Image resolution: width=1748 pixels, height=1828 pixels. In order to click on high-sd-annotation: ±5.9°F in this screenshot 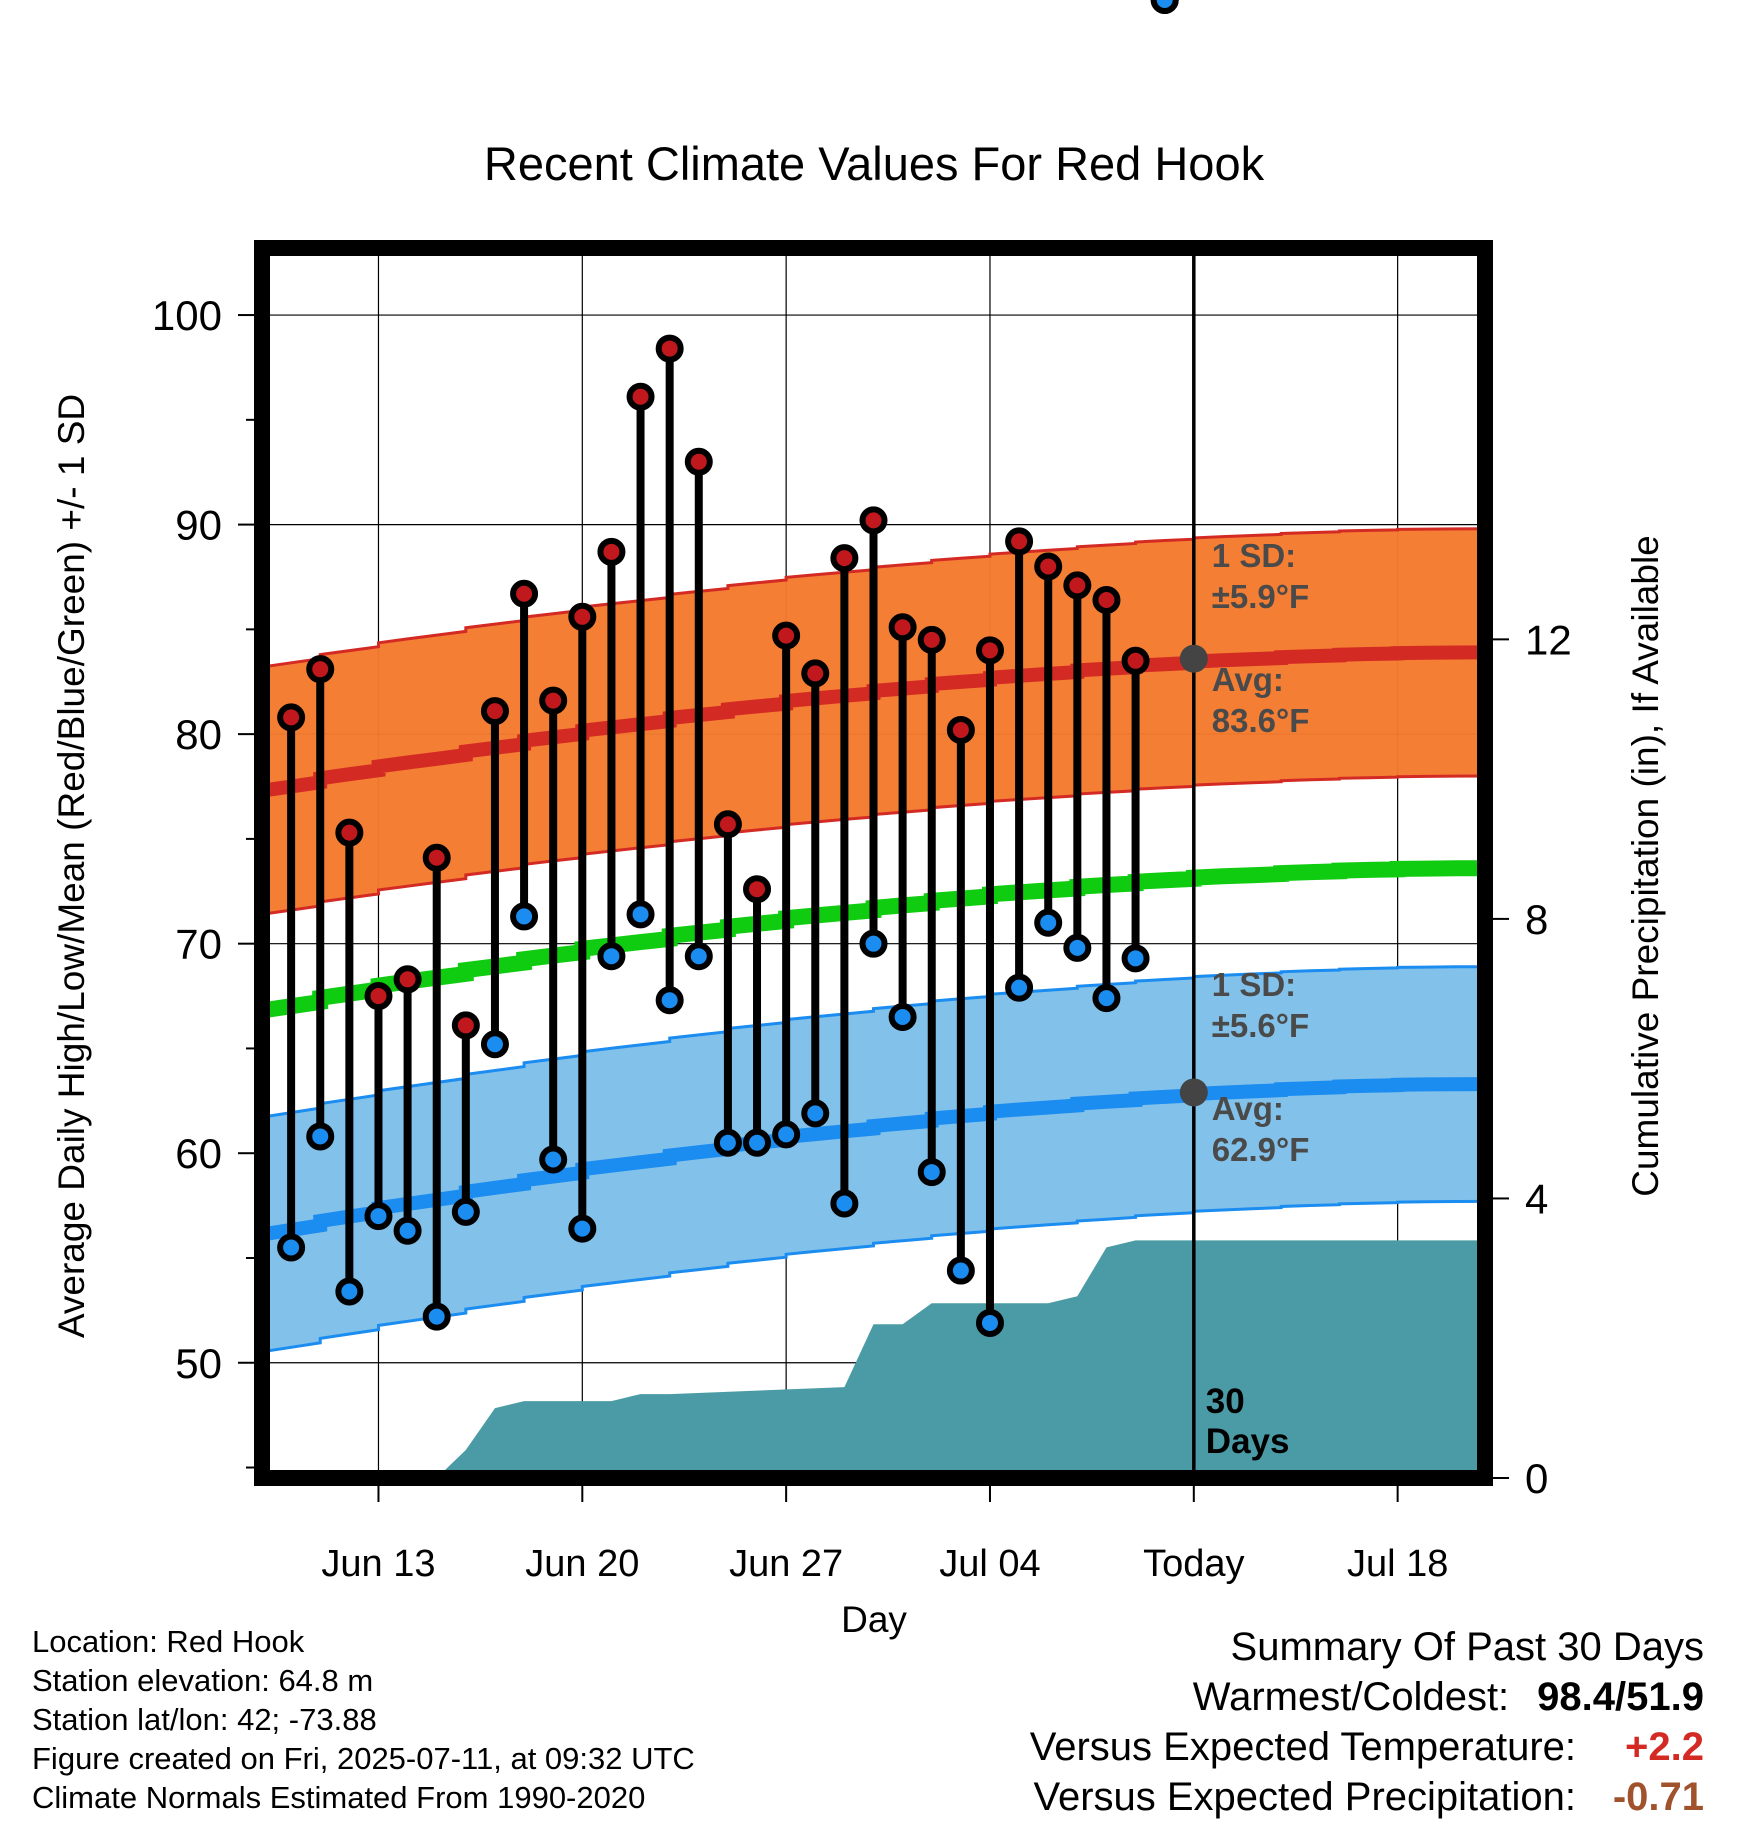, I will do `click(1260, 596)`.